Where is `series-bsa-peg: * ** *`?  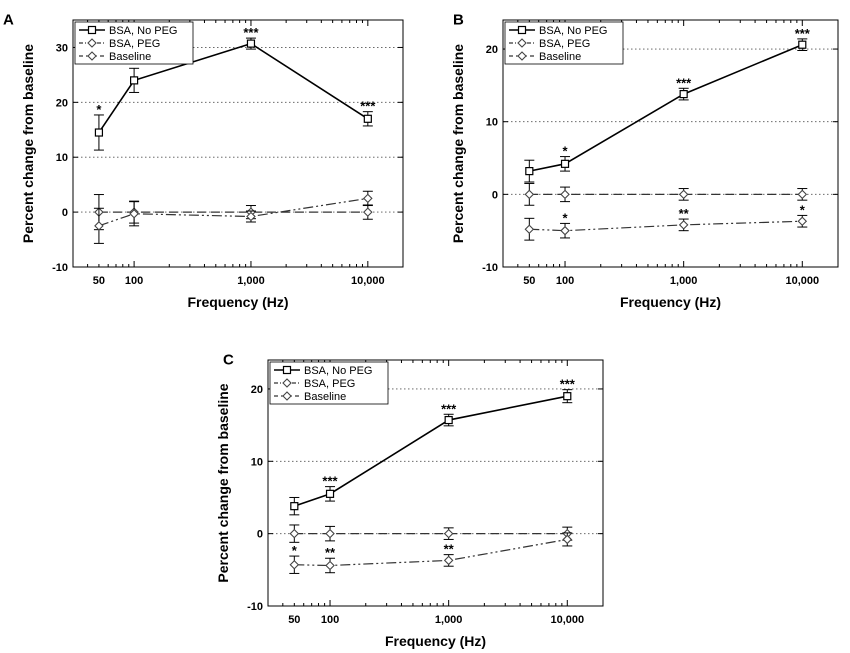
series-bsa-peg: * ** * is located at coordinates (666, 221).